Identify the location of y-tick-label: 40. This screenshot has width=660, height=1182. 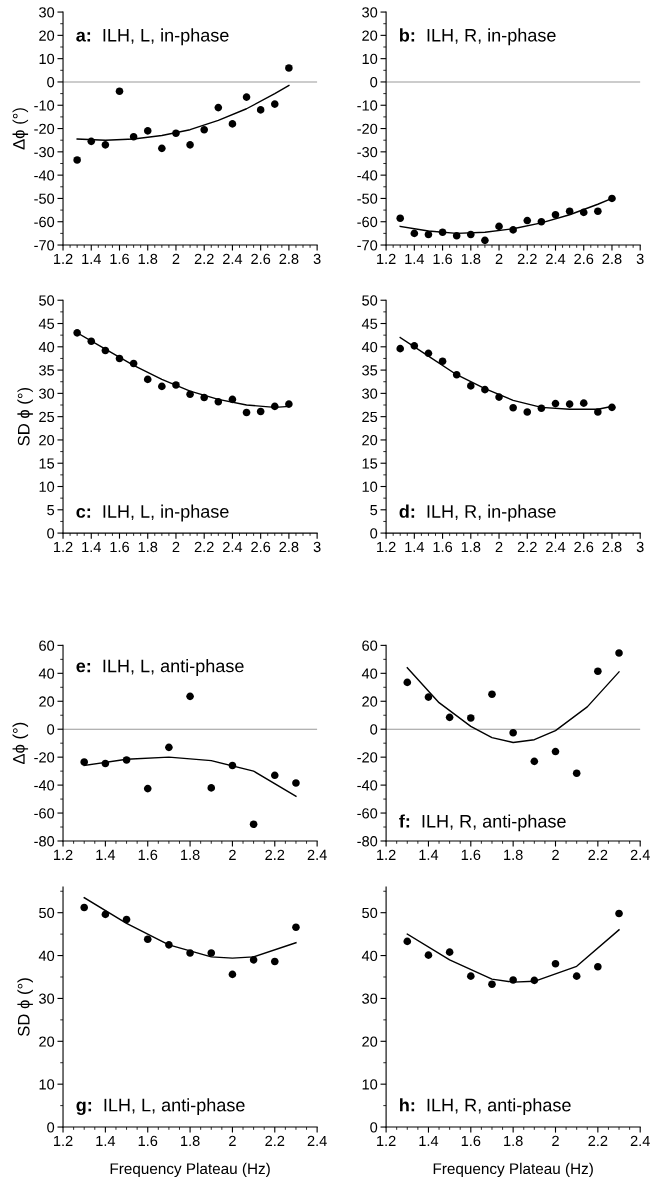
(46, 955).